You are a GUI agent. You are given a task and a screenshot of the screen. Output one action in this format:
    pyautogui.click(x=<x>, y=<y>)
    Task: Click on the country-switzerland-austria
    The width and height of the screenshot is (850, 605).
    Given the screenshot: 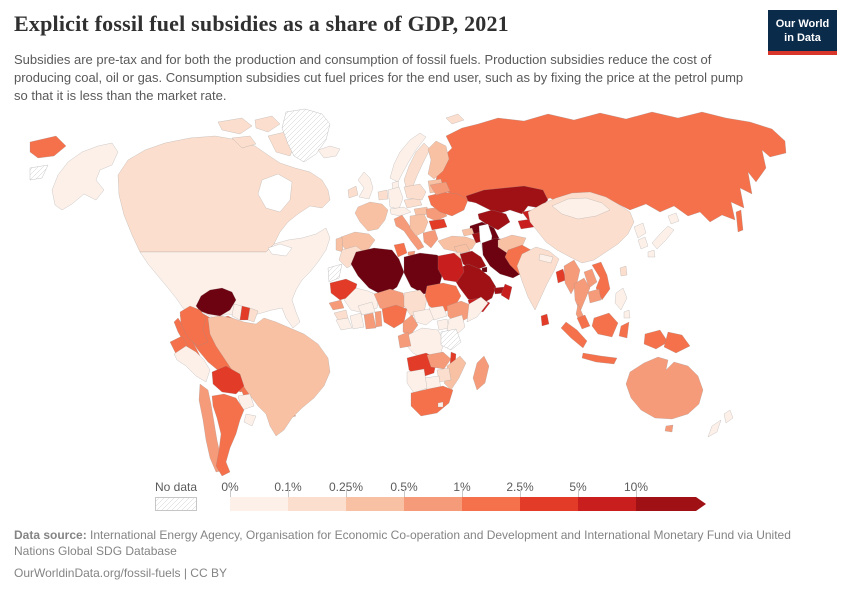 What is the action you would take?
    pyautogui.click(x=400, y=211)
    